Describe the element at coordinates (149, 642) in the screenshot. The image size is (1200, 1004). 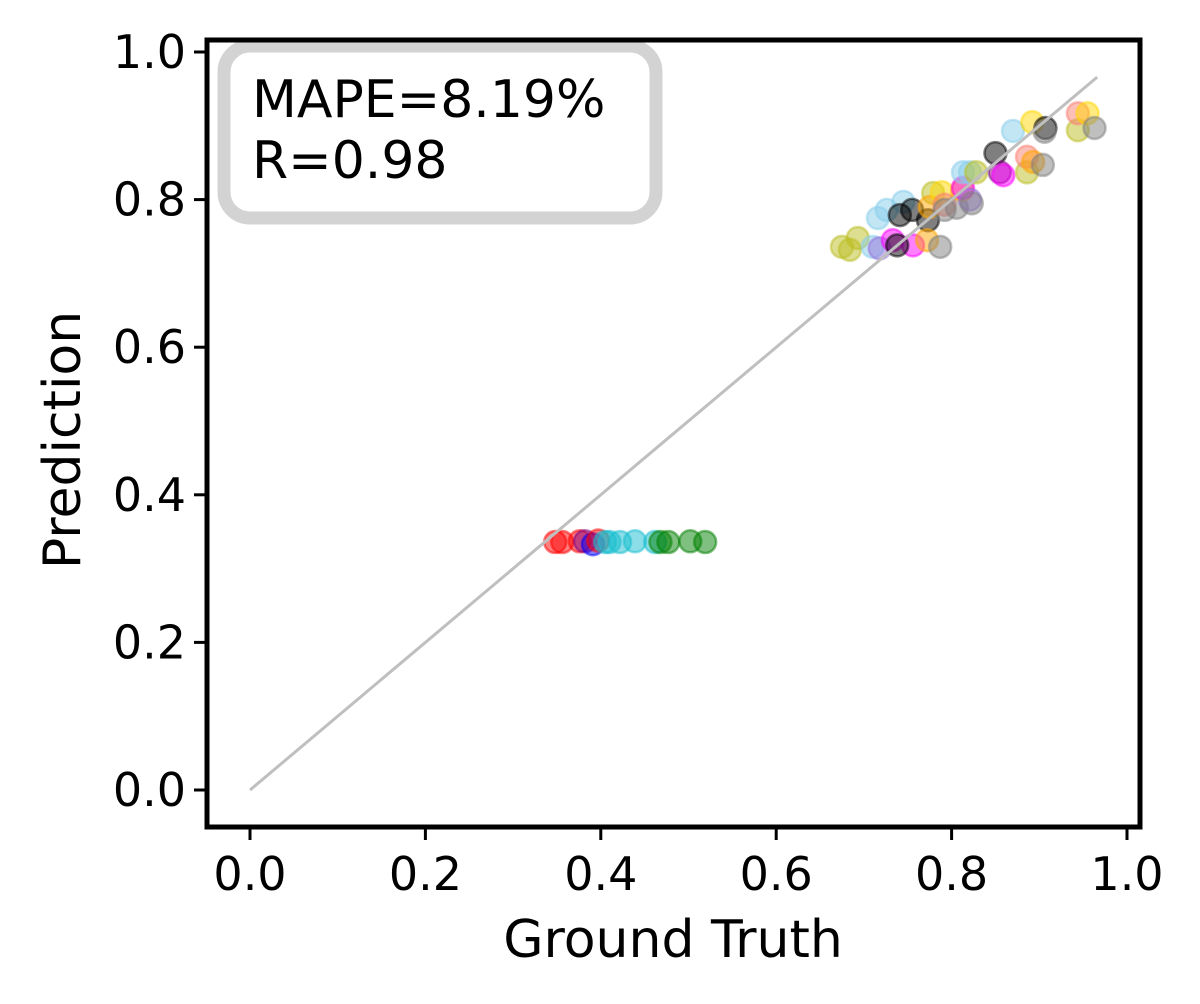
I see `y-tick-label: 0.2` at that location.